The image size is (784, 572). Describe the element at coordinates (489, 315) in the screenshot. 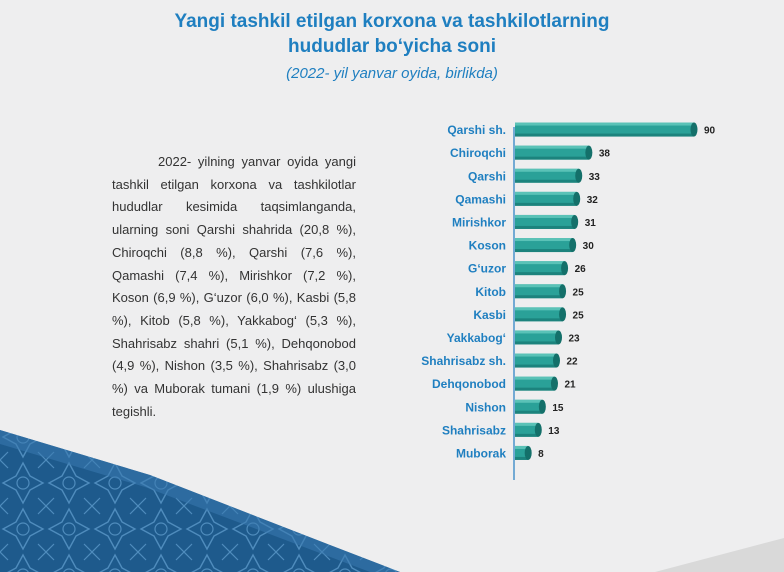

I see `category-label-8: Kasbi` at that location.